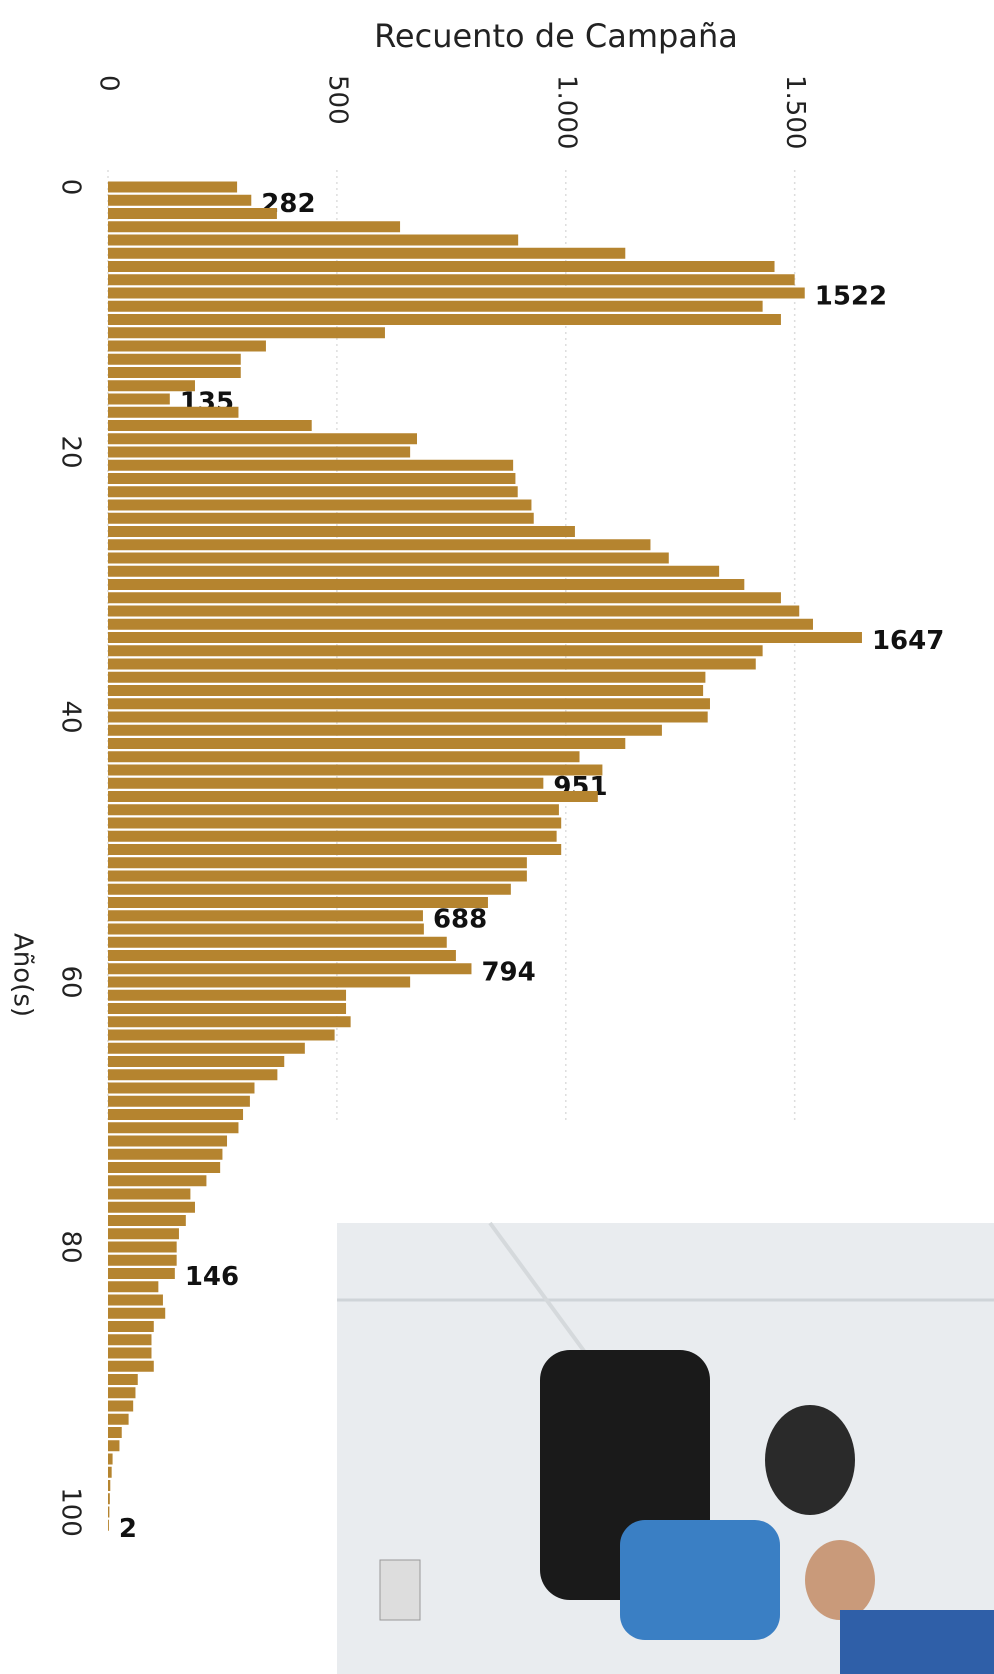 The image size is (994, 1674). Describe the element at coordinates (556, 36) in the screenshot. I see `chart-title: Recuento de Campaña` at that location.